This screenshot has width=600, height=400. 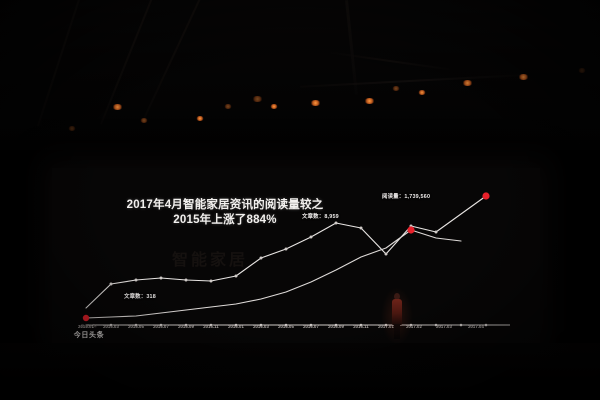 What do you see at coordinates (136, 326) in the screenshot?
I see `x-tick: 2015.05` at bounding box center [136, 326].